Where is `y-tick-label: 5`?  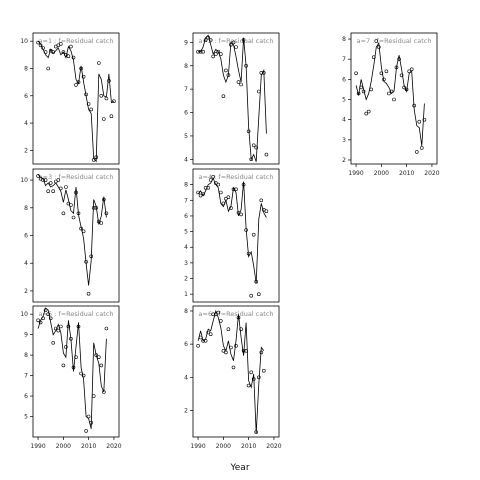
y-tick-label: 5 is located at coordinates (186, 136).